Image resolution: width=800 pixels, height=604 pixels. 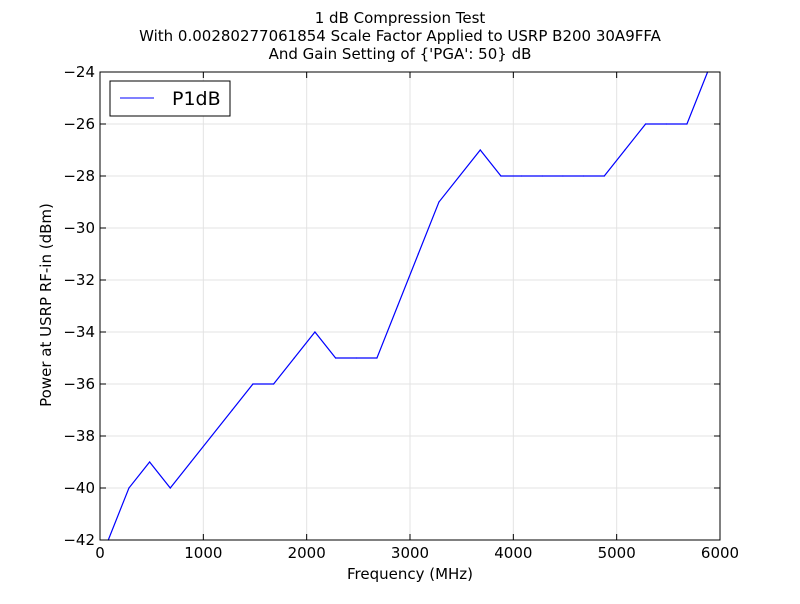 I want to click on y-tick-label: −42, so click(x=79, y=540).